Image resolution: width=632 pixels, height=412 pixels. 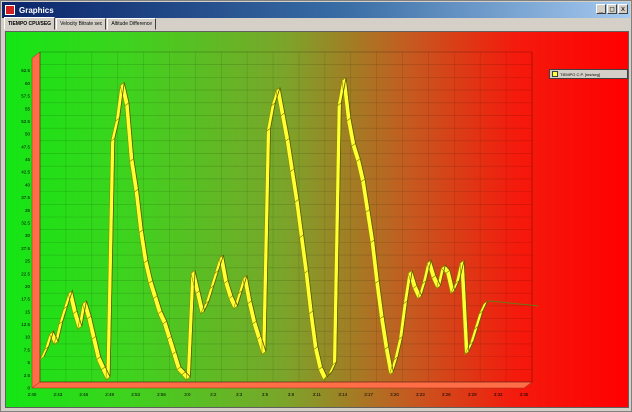 I want to click on x-tick-label: 3:17, so click(x=368, y=394).